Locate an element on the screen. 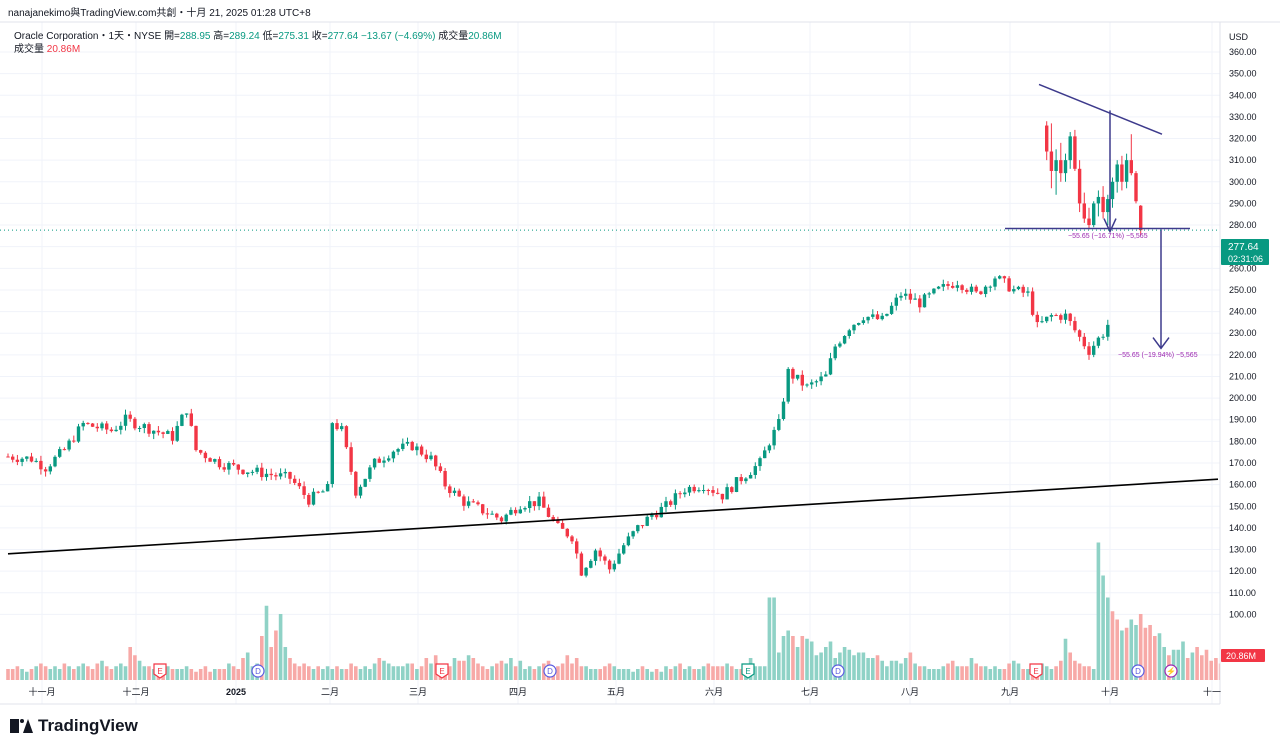 Image resolution: width=1280 pixels, height=750 pixels. measure-arrow-upper-head is located at coordinates (1110, 226).